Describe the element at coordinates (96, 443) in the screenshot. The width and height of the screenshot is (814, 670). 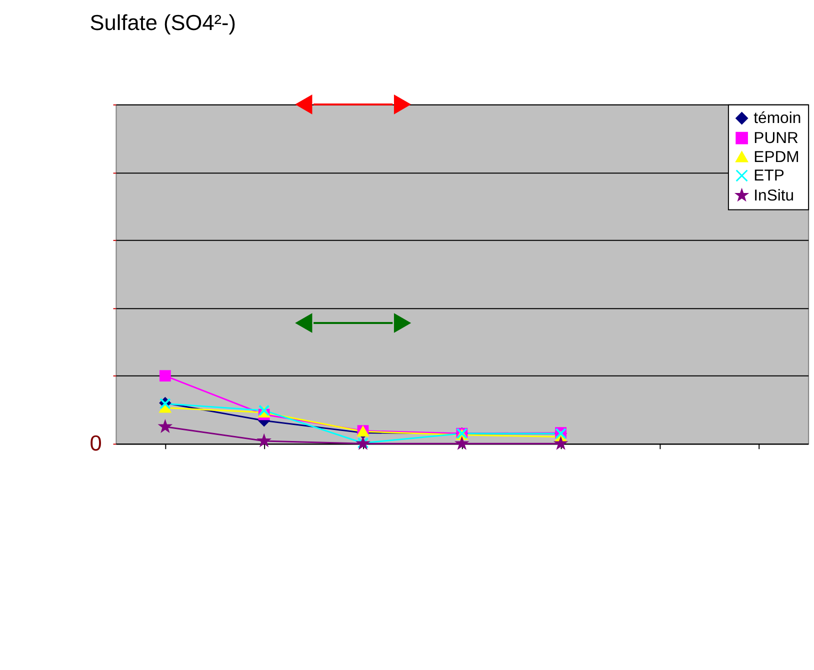
I see `text: 0` at that location.